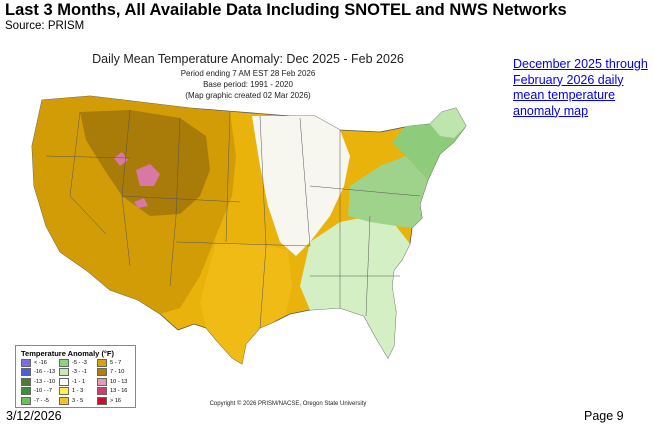 This screenshot has width=653, height=425. I want to click on legend-item: -5 - -3, so click(79, 362).